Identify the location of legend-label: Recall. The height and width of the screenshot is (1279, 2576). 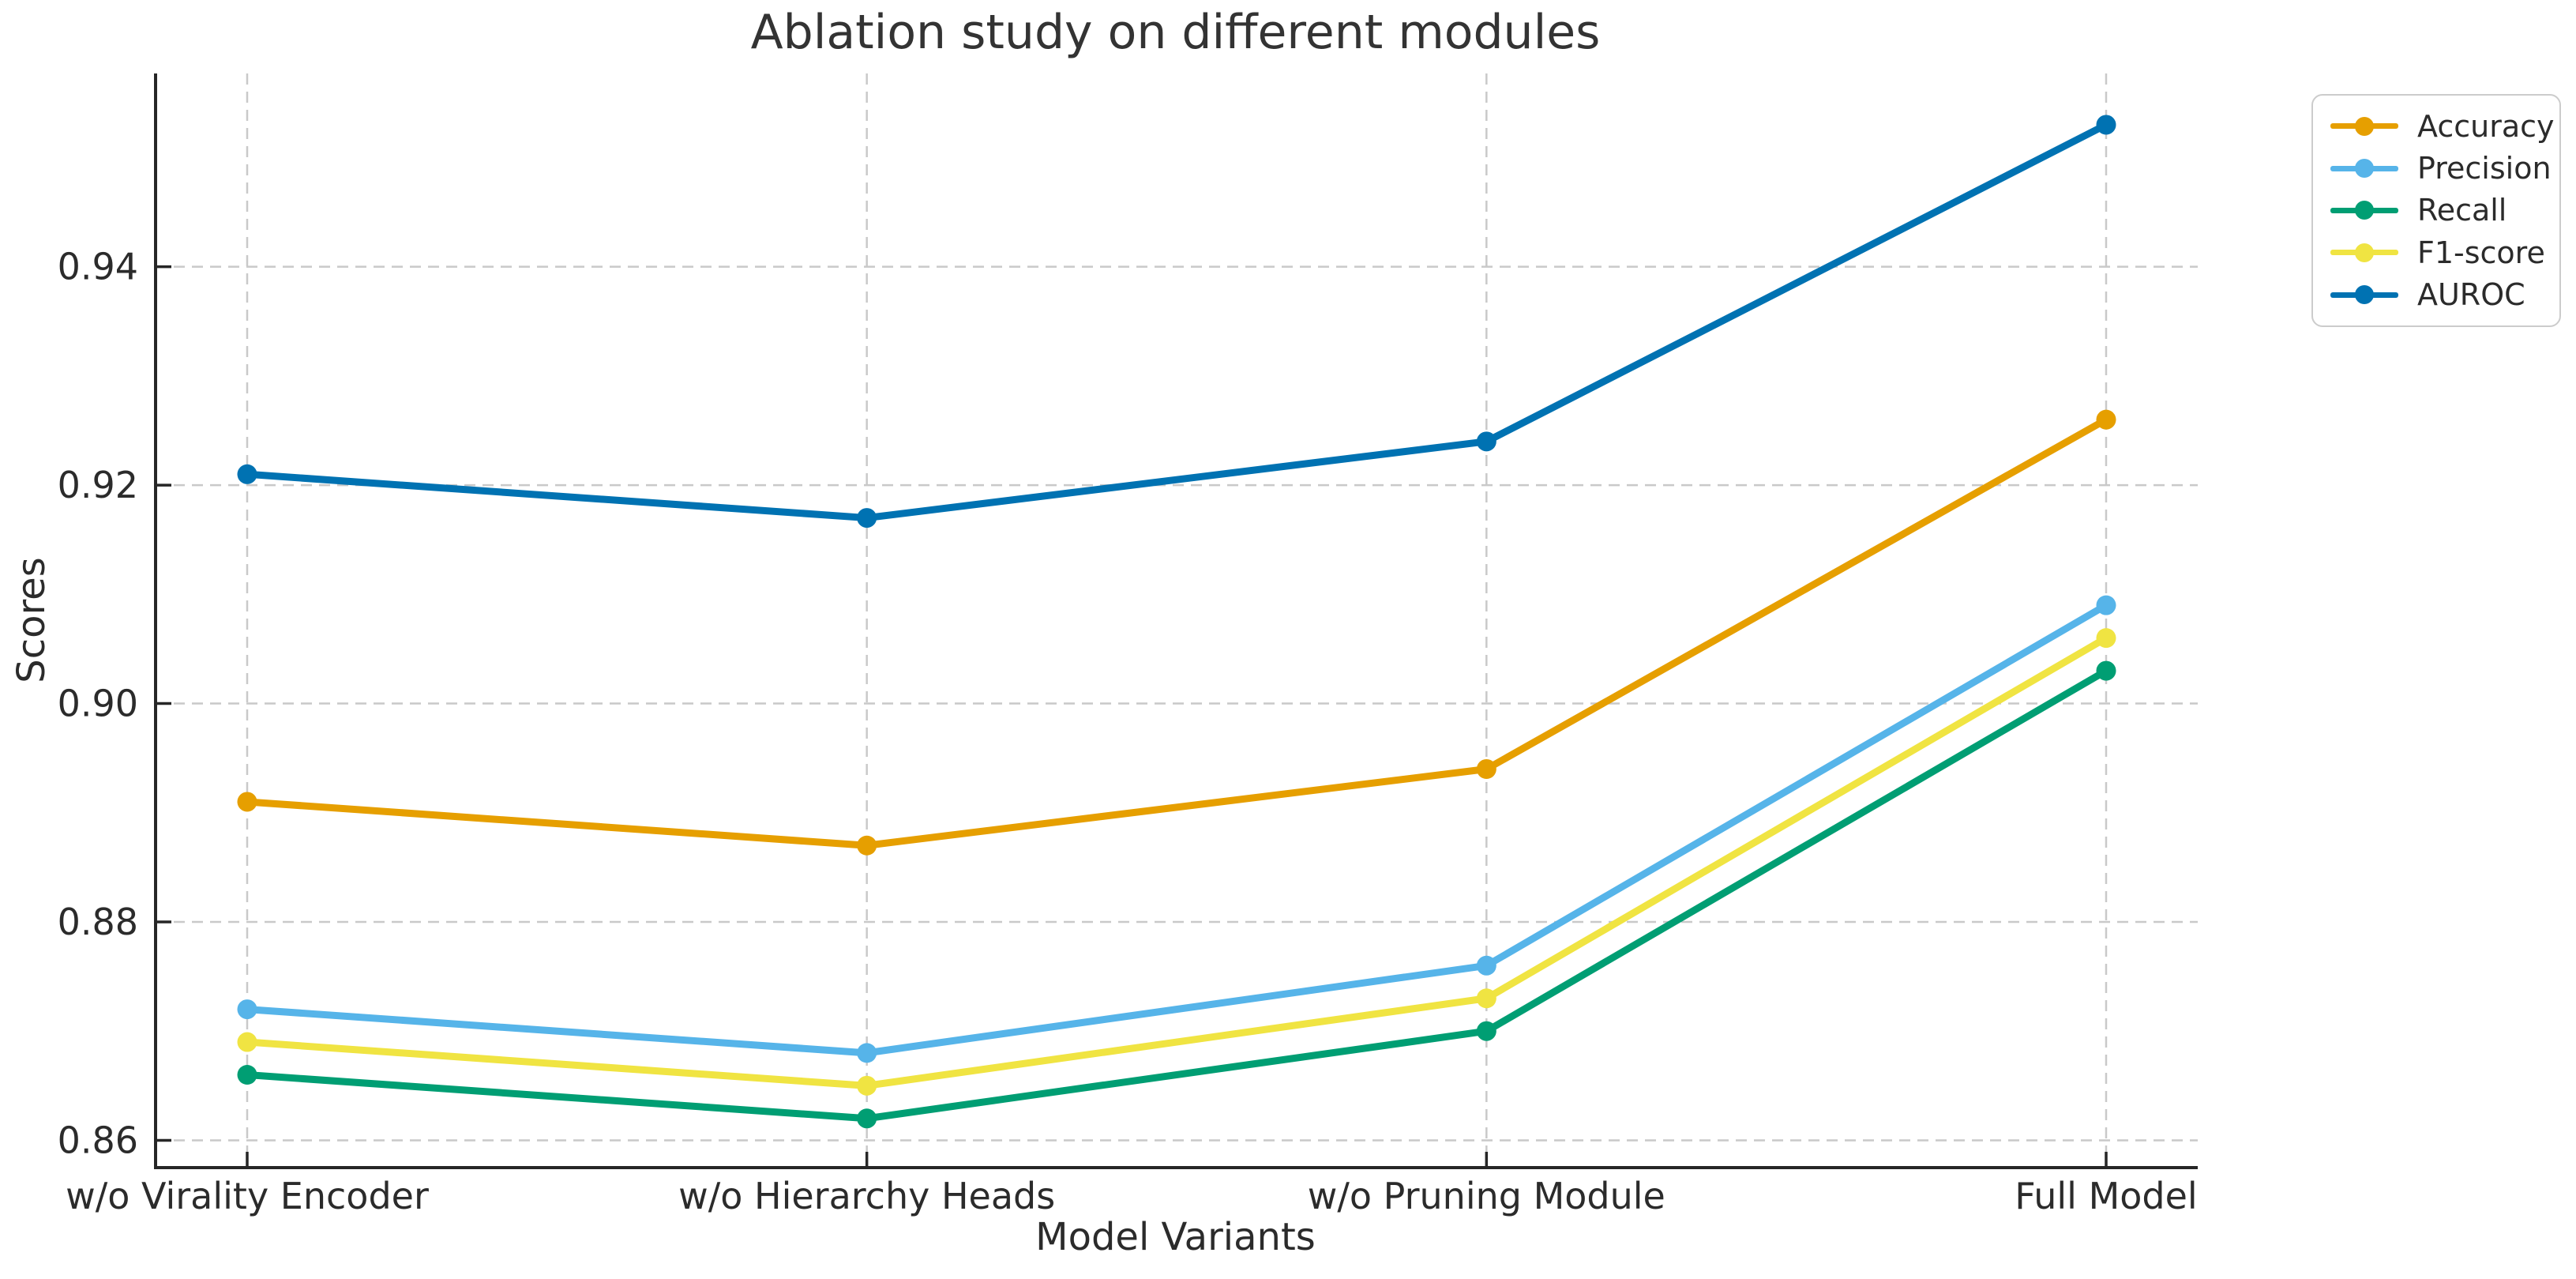
(2462, 210).